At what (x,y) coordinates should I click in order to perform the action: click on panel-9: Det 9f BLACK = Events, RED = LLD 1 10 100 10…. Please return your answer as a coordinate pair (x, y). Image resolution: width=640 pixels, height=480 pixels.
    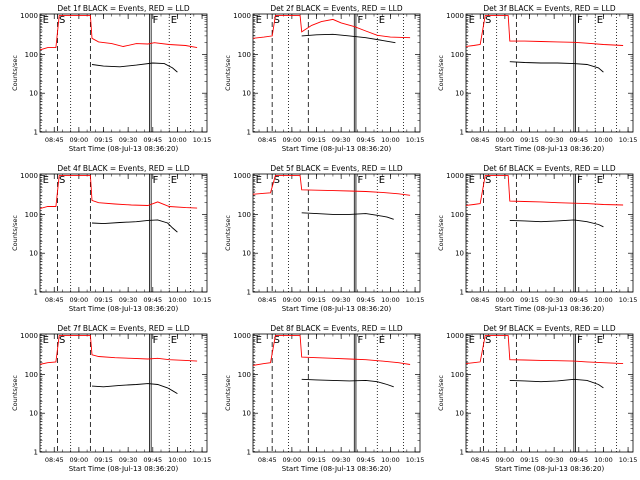
    Looking at the image, I should click on (537, 398).